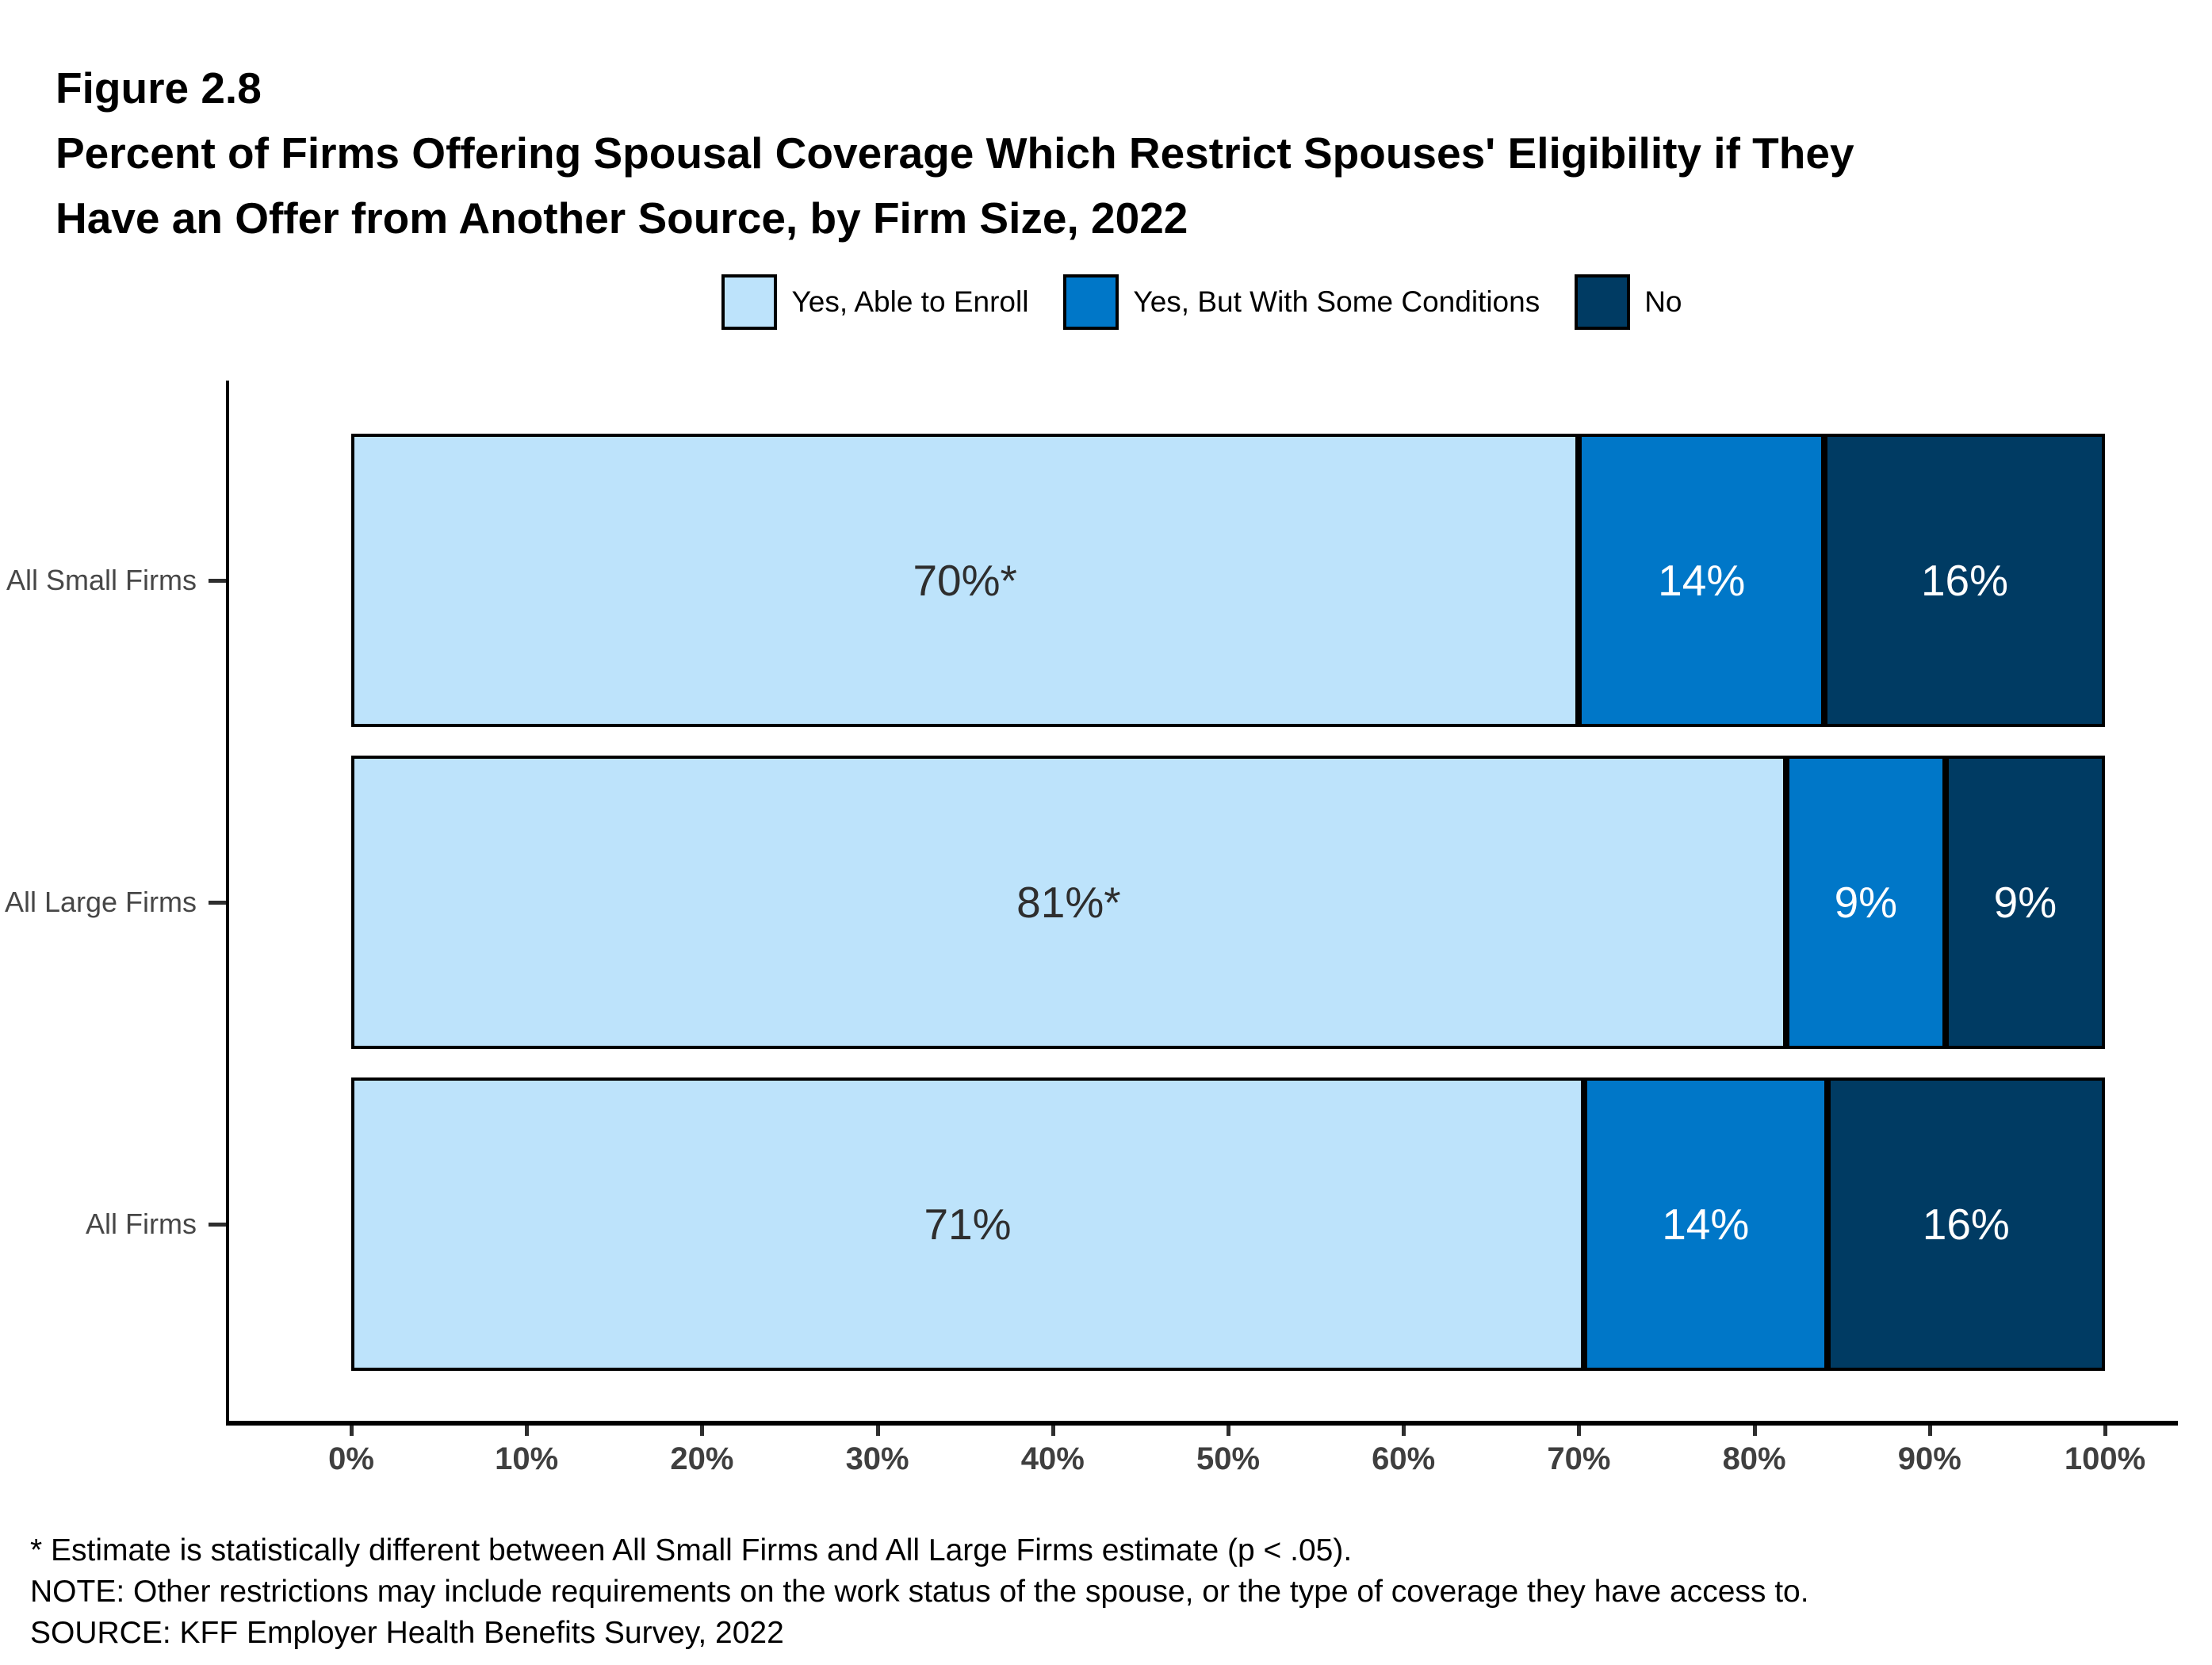 The width and height of the screenshot is (2212, 1665). Describe the element at coordinates (1202, 1423) in the screenshot. I see `x-axis-line` at that location.